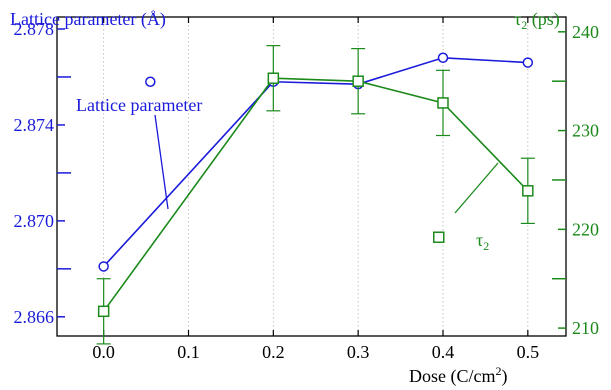  What do you see at coordinates (528, 352) in the screenshot?
I see `x-tick-label: 0.5` at bounding box center [528, 352].